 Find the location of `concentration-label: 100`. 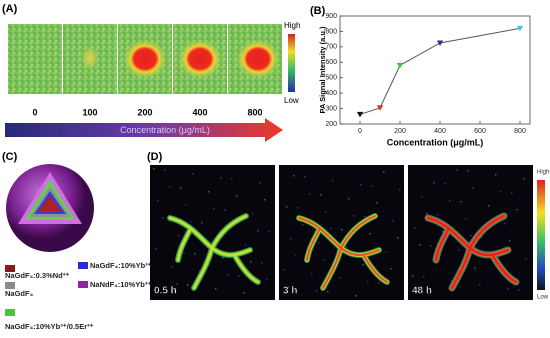

concentration-label: 100 is located at coordinates (89, 112).